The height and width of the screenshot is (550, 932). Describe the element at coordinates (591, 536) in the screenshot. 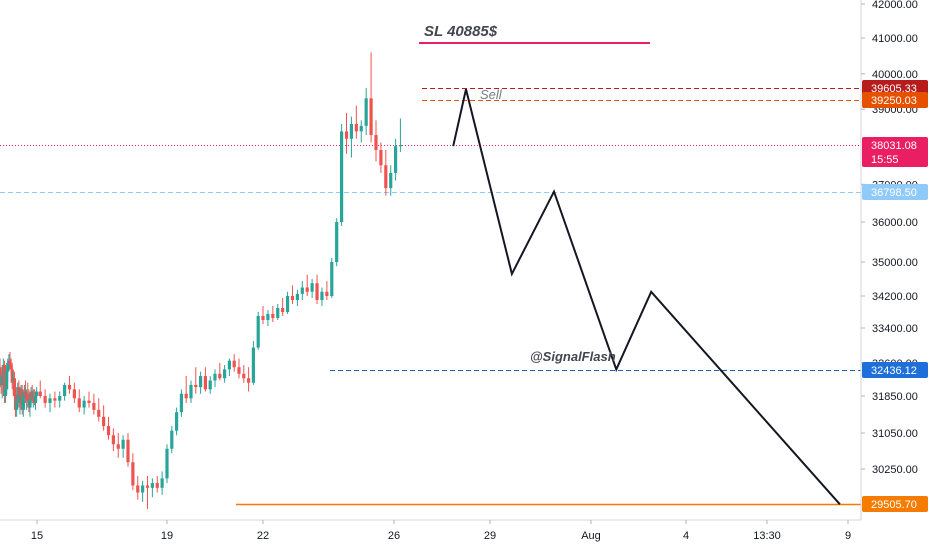

I see `x-tick-label: Aug` at that location.